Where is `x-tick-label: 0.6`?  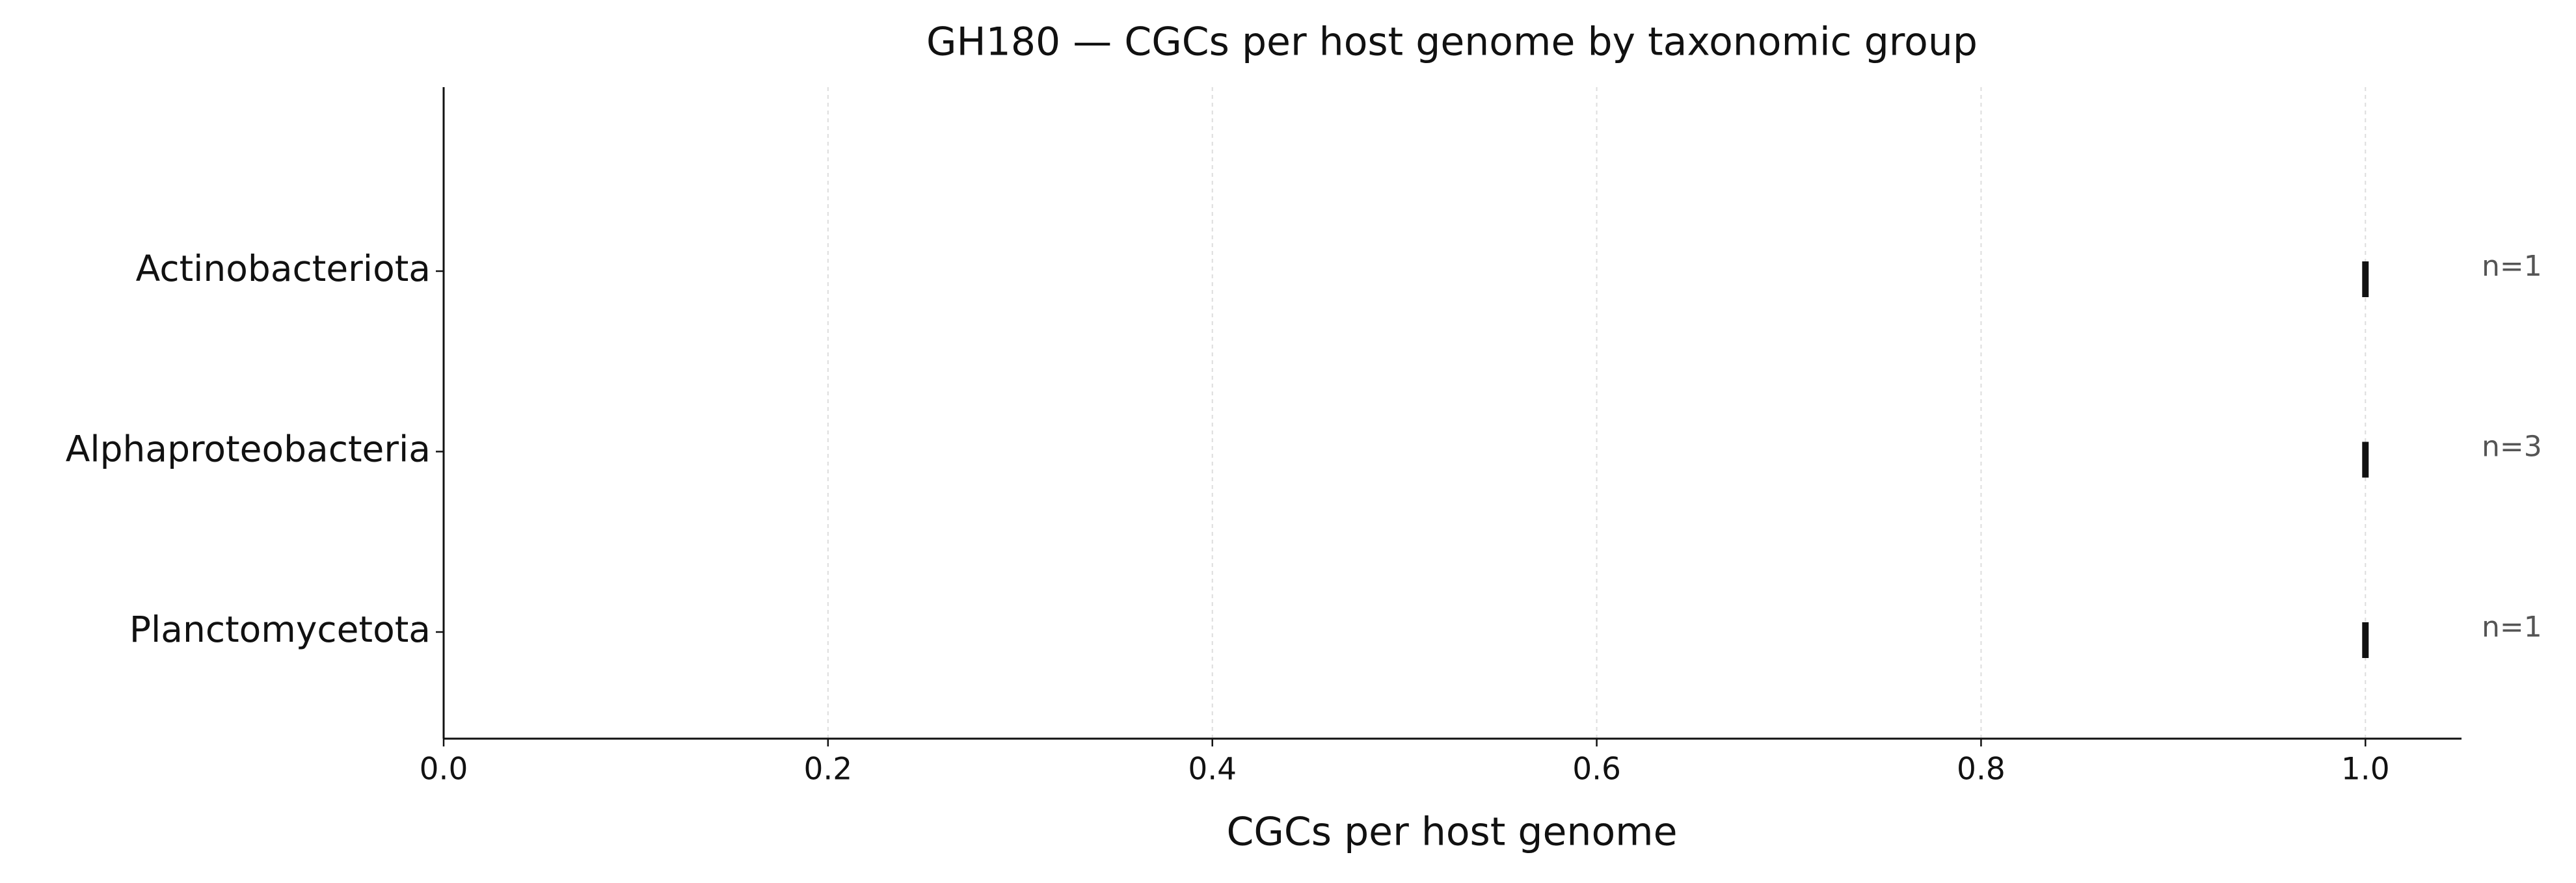
x-tick-label: 0.6 is located at coordinates (1596, 769).